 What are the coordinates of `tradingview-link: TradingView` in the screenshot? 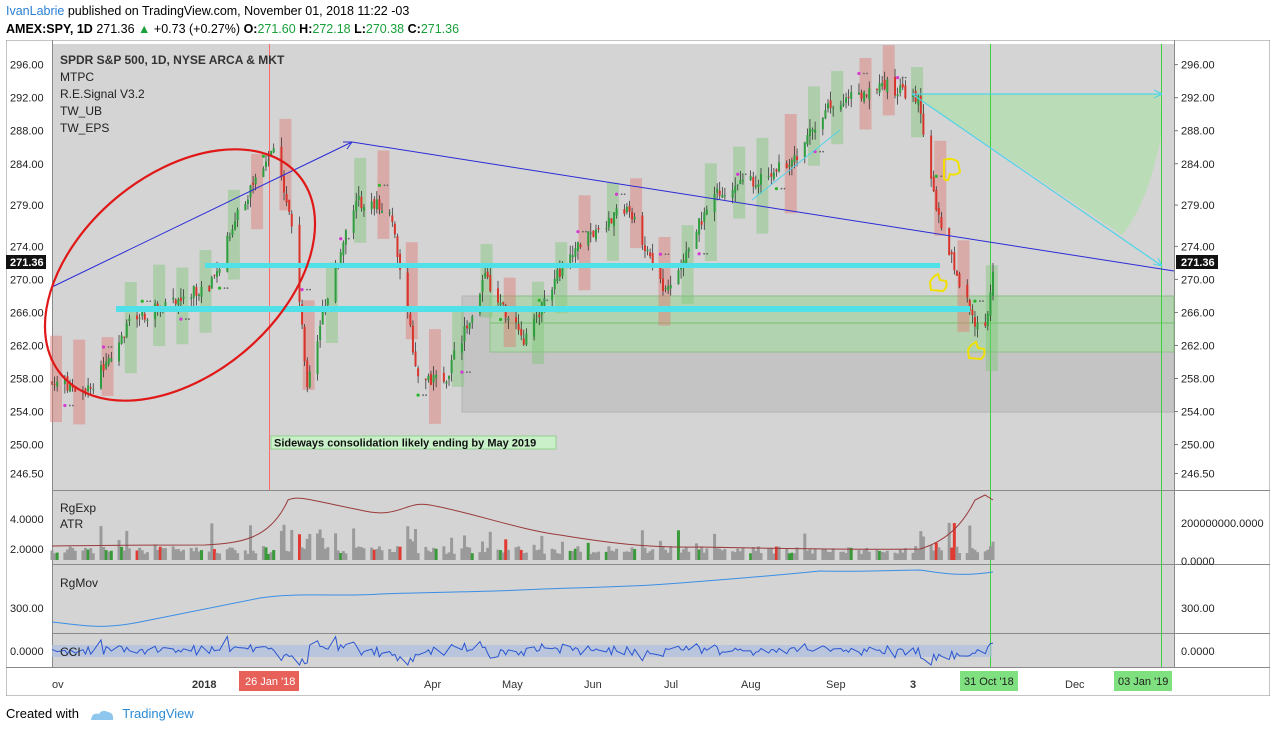 It's located at (158, 713).